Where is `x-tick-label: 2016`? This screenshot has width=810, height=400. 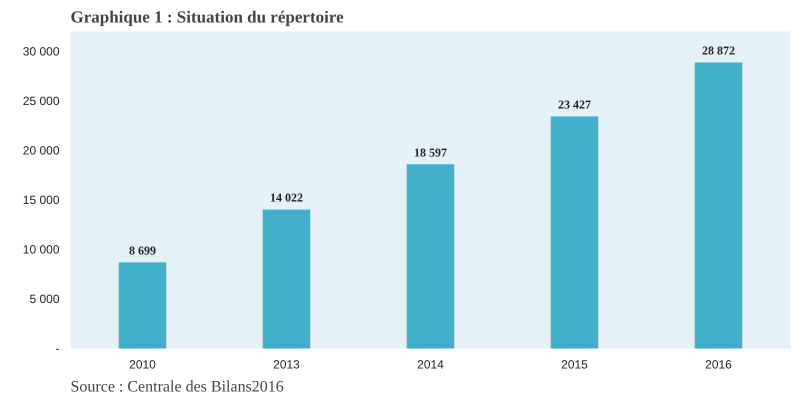 x-tick-label: 2016 is located at coordinates (718, 365).